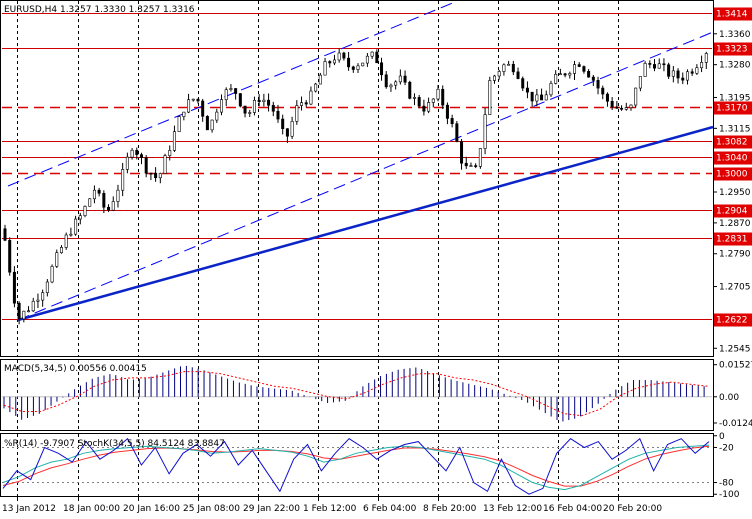  What do you see at coordinates (735, 424) in the screenshot?
I see `macd-y-tick-label: -0.01246` at bounding box center [735, 424].